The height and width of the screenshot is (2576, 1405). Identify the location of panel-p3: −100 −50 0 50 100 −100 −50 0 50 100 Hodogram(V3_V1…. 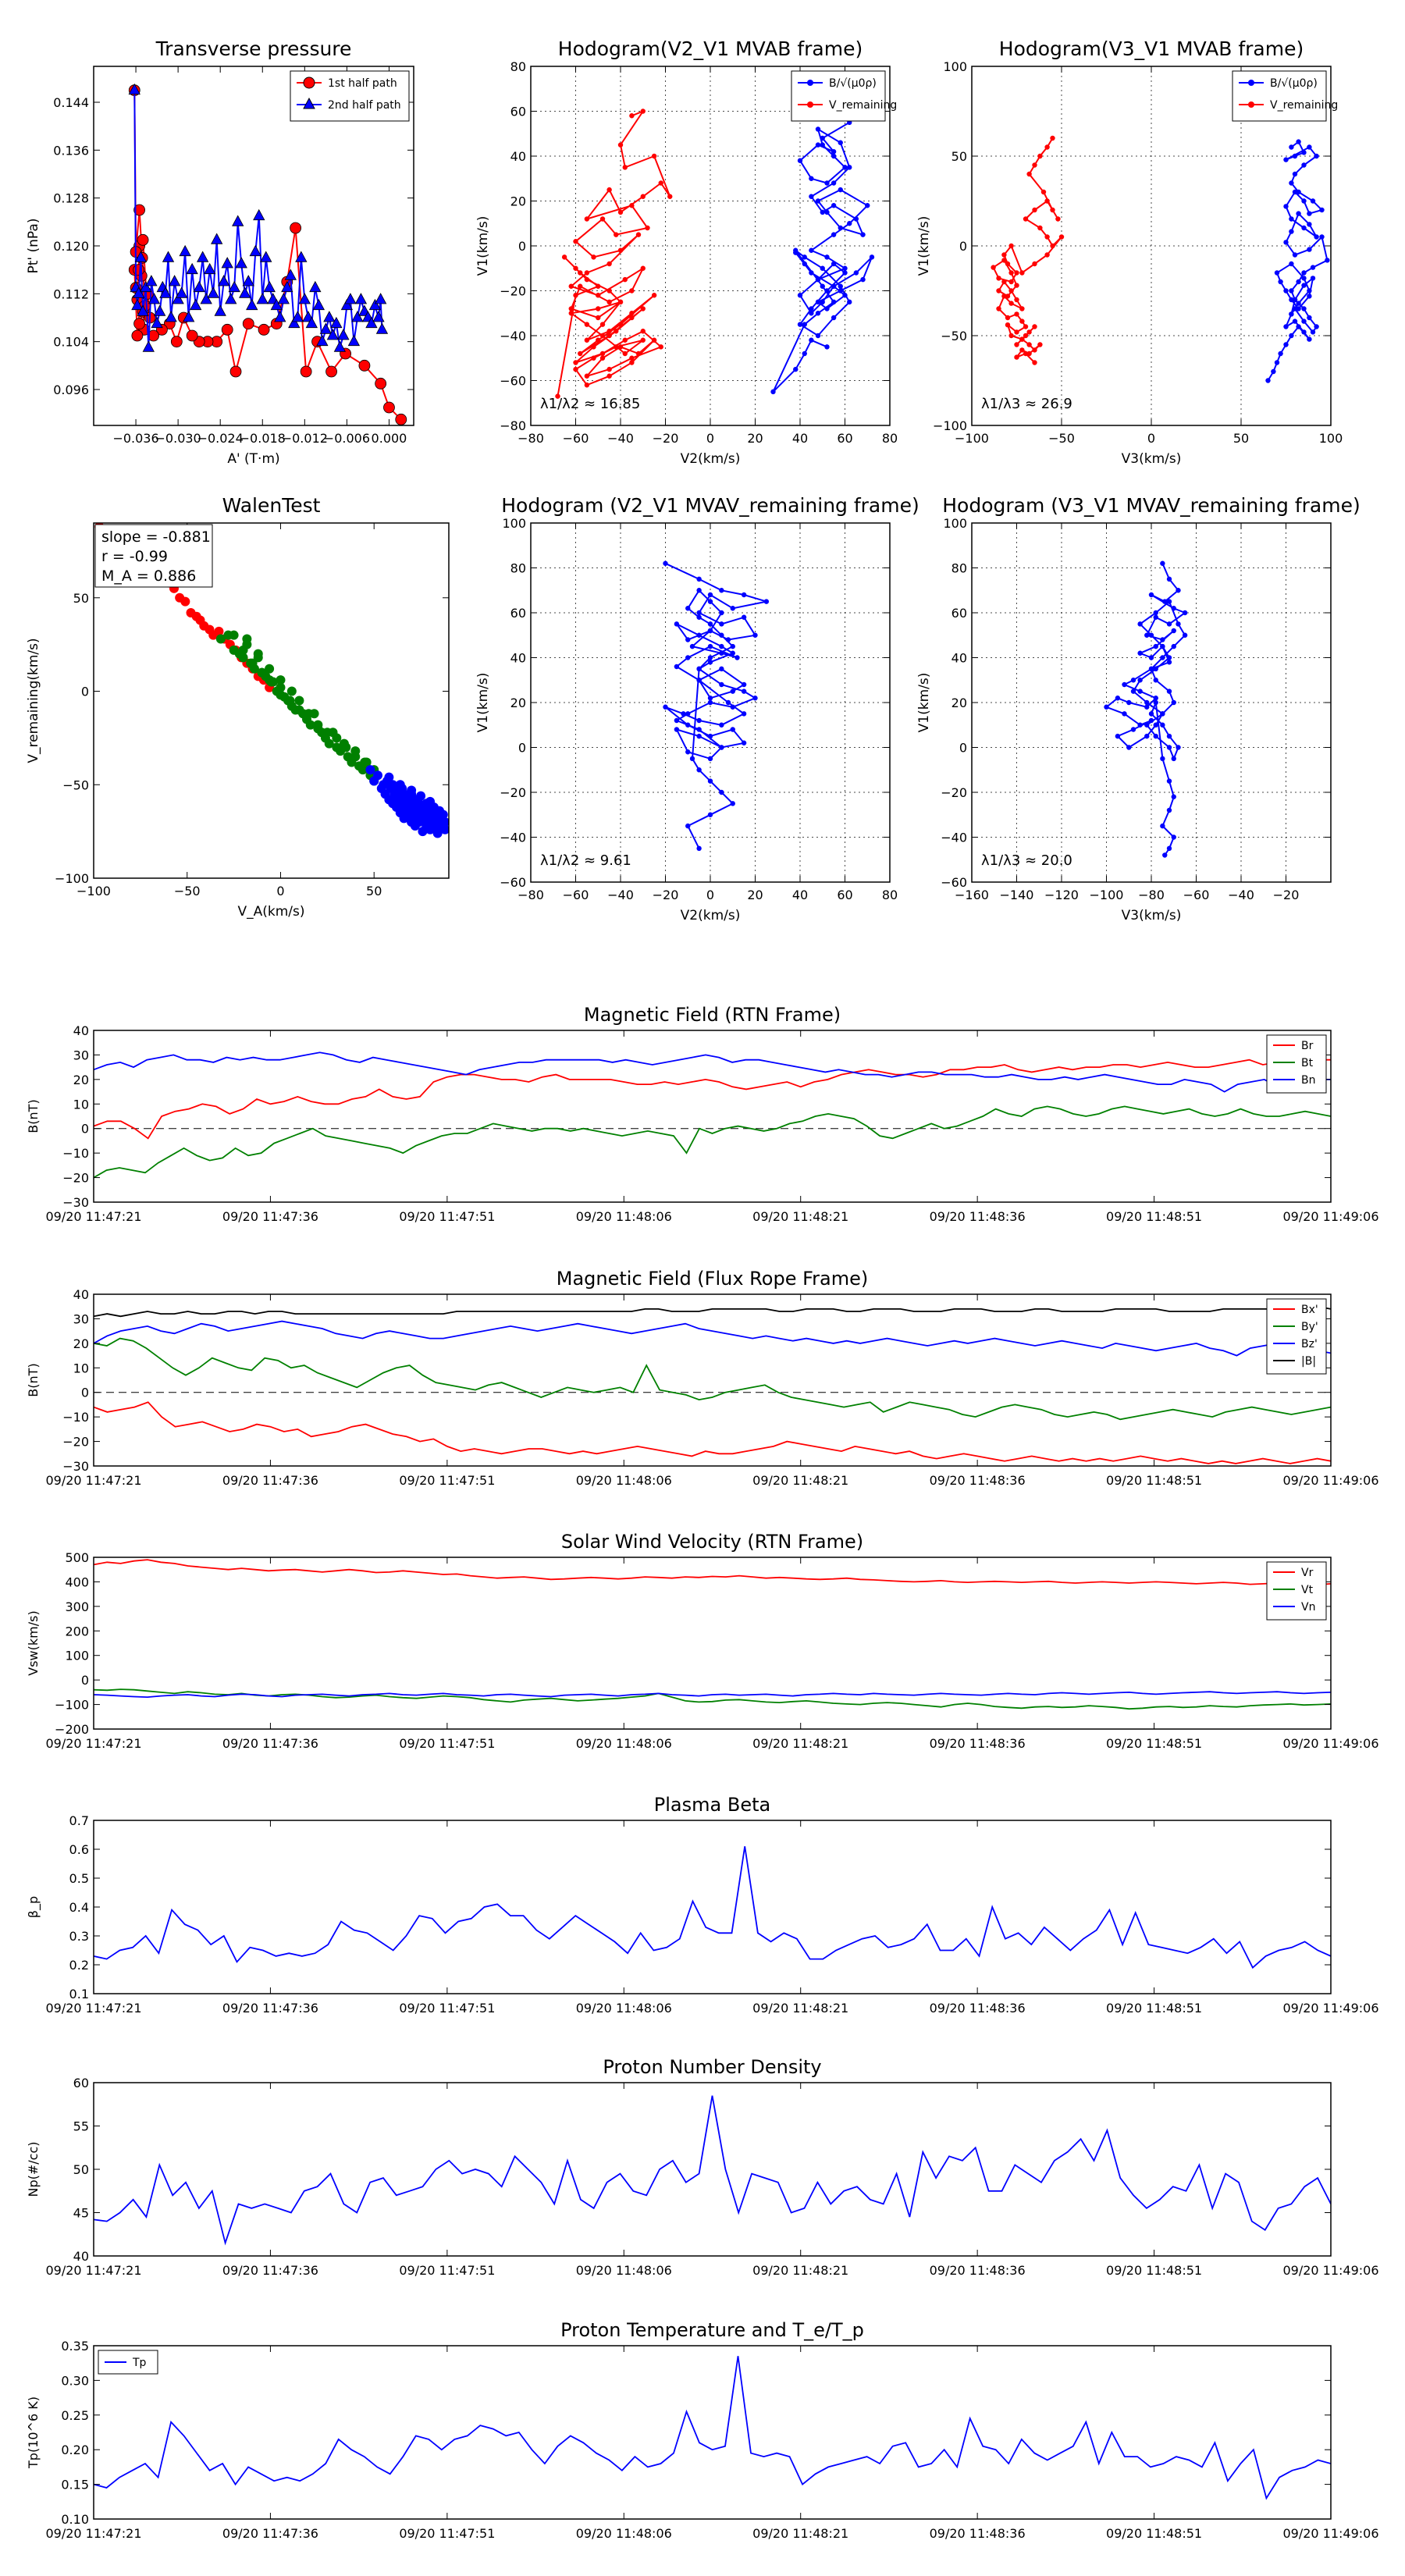
(1130, 252).